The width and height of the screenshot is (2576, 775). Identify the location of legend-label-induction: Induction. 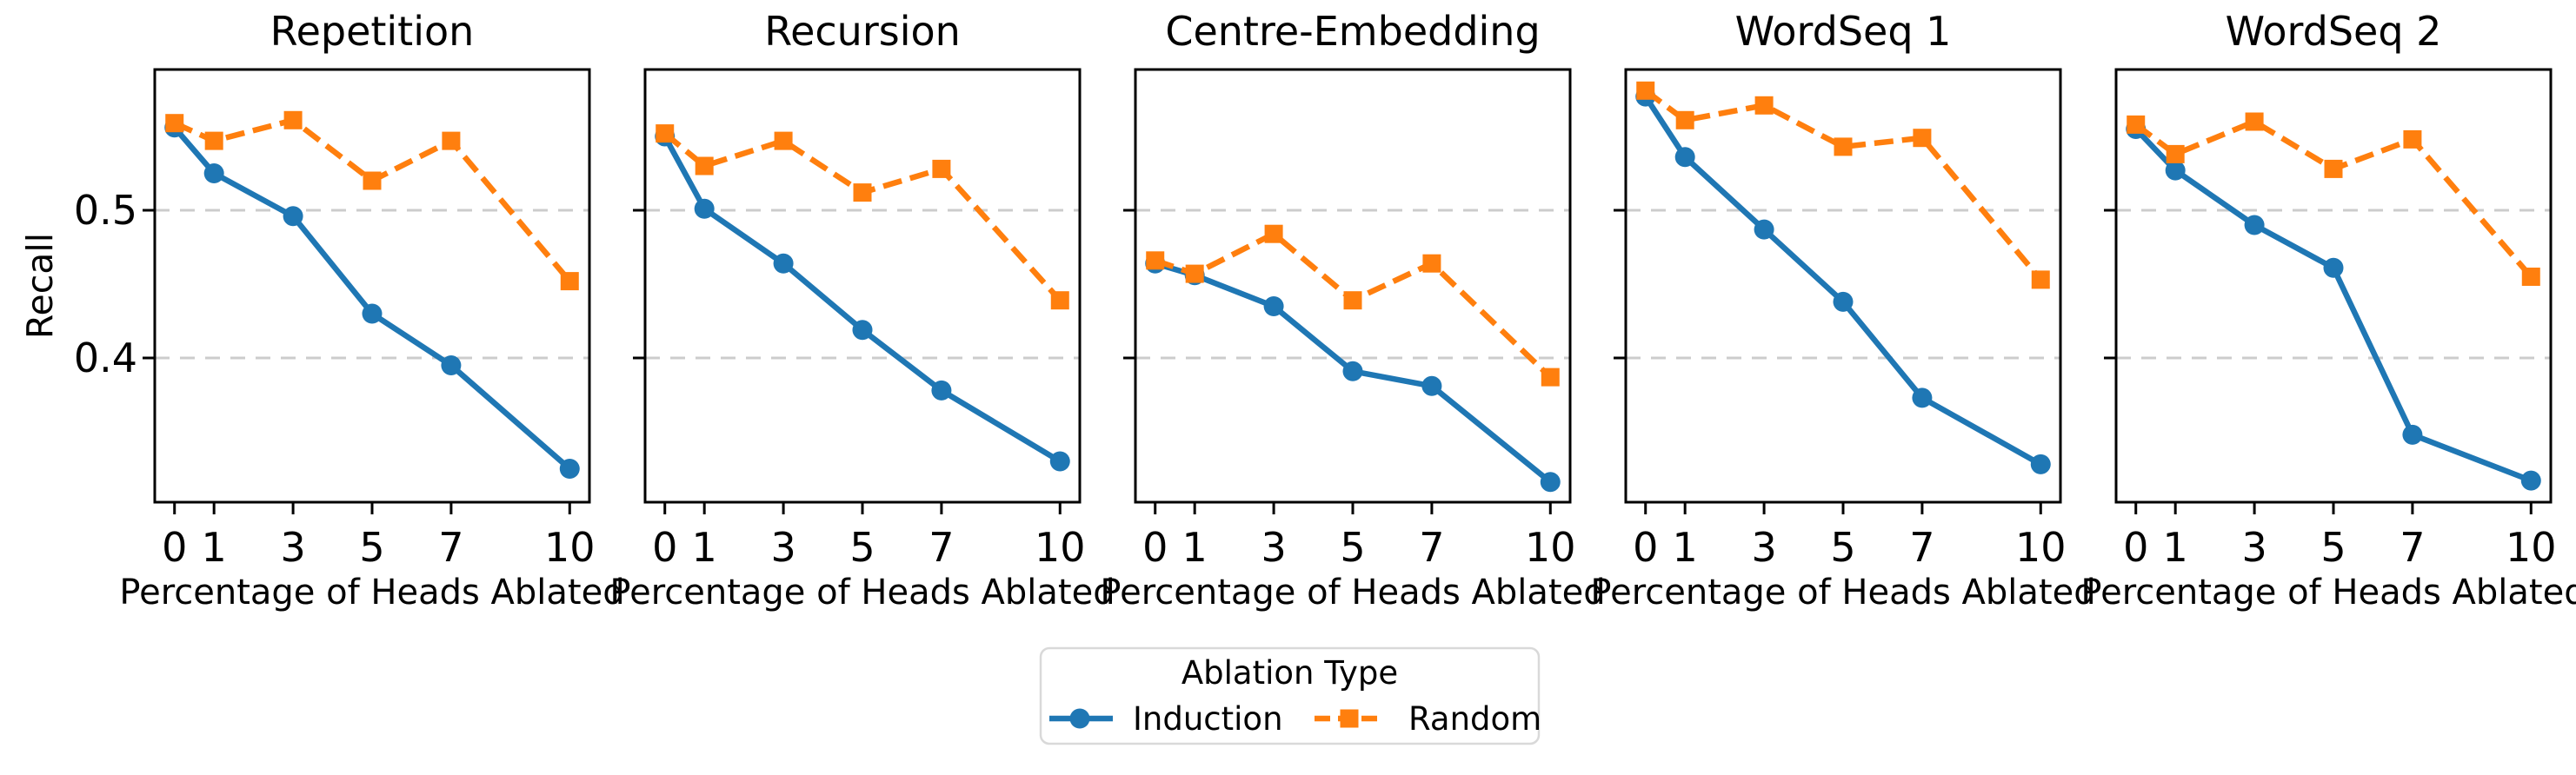
(1208, 719).